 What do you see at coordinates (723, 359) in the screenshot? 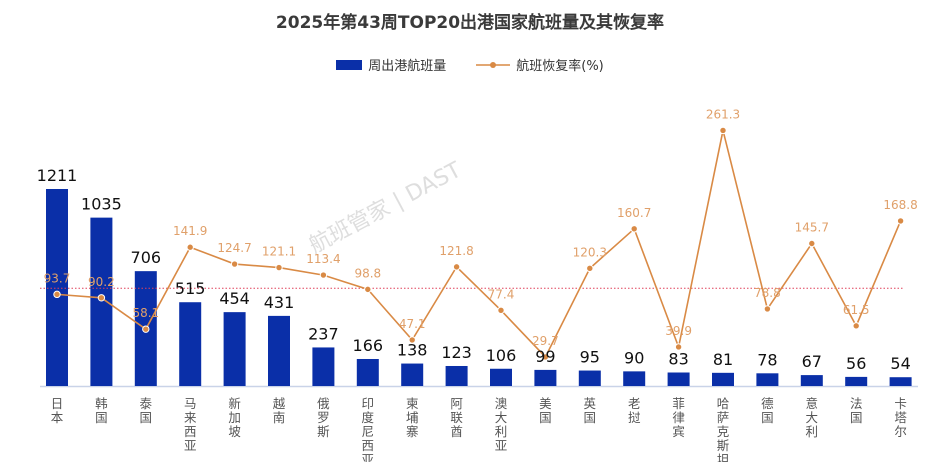
I see `bar-data-label: 81` at bounding box center [723, 359].